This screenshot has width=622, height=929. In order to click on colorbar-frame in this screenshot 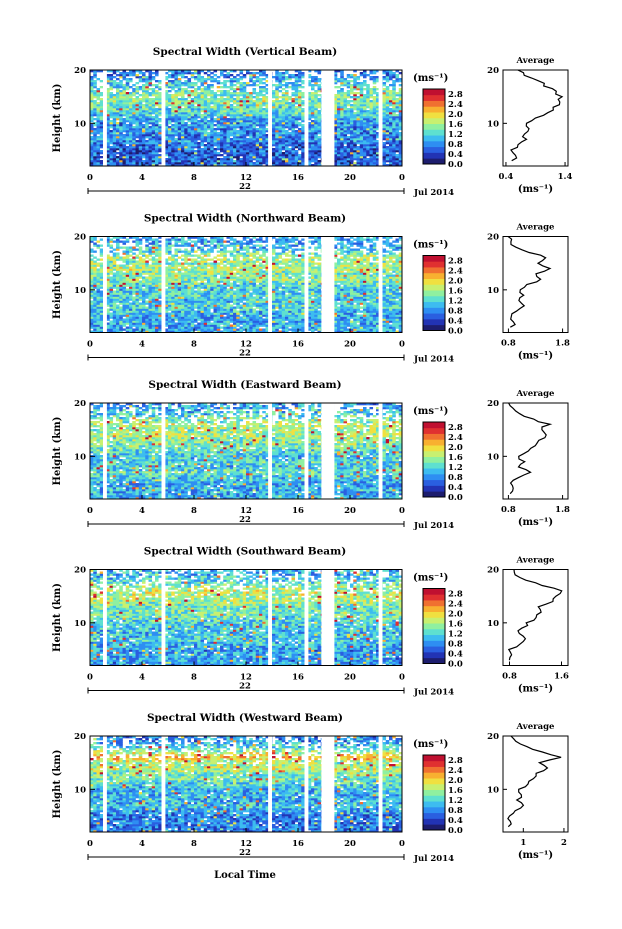, I will do `click(434, 293)`.